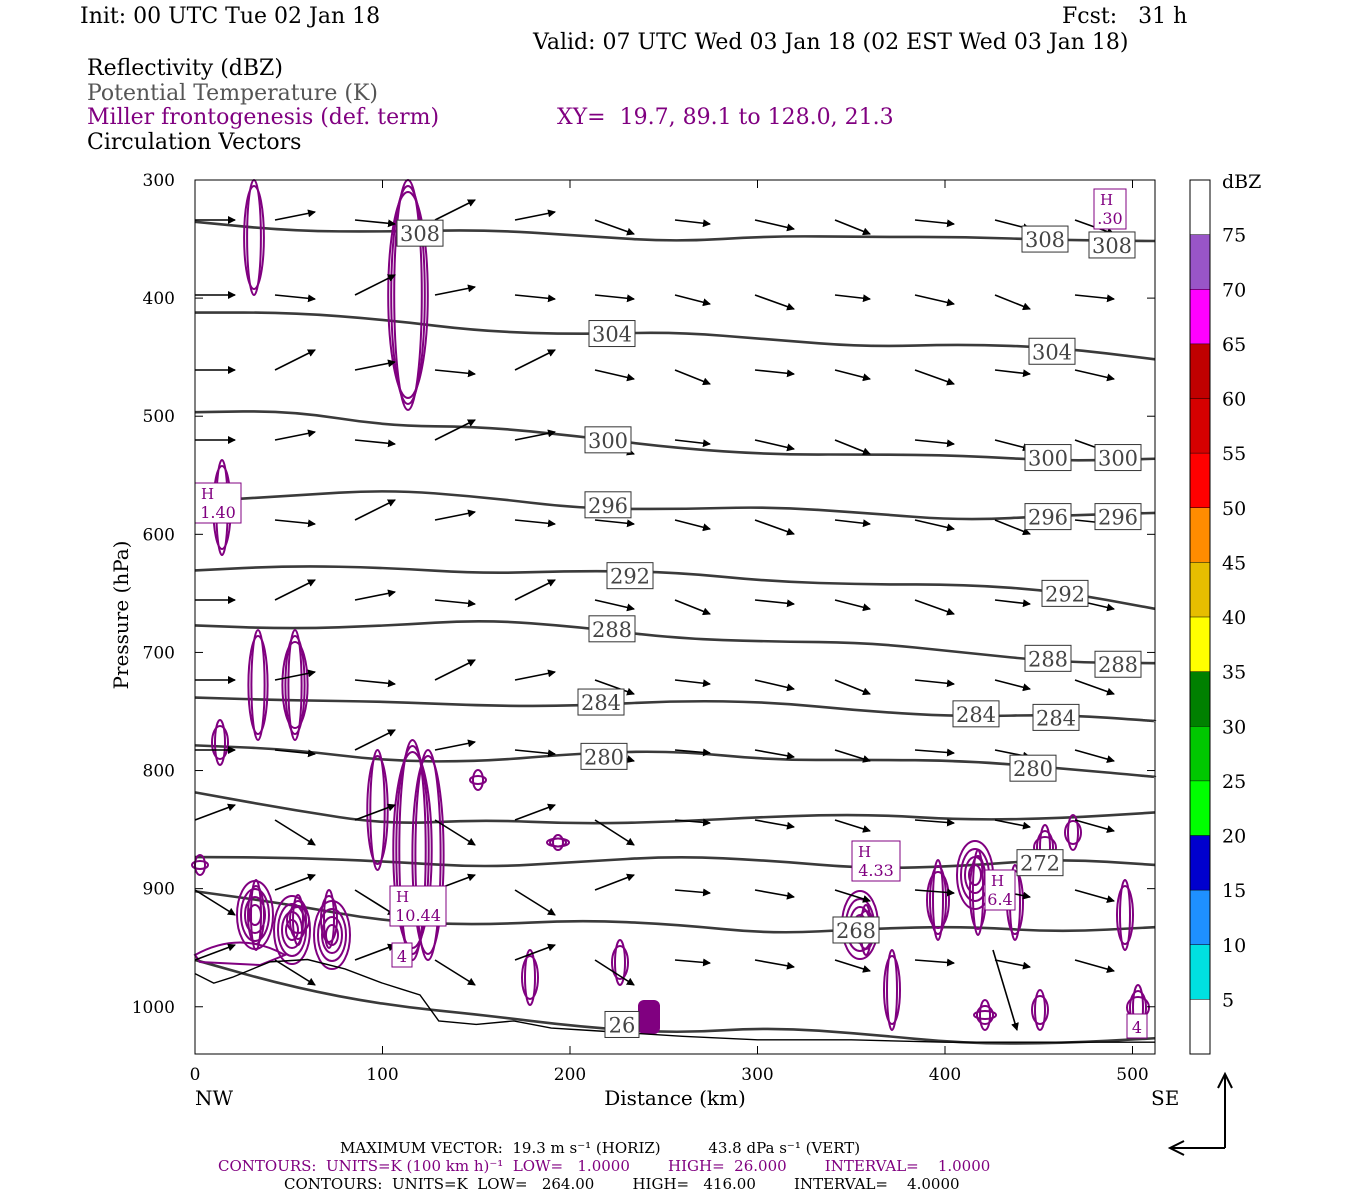 The width and height of the screenshot is (1350, 1200). What do you see at coordinates (601, 703) in the screenshot?
I see `theta-label-284: 284` at bounding box center [601, 703].